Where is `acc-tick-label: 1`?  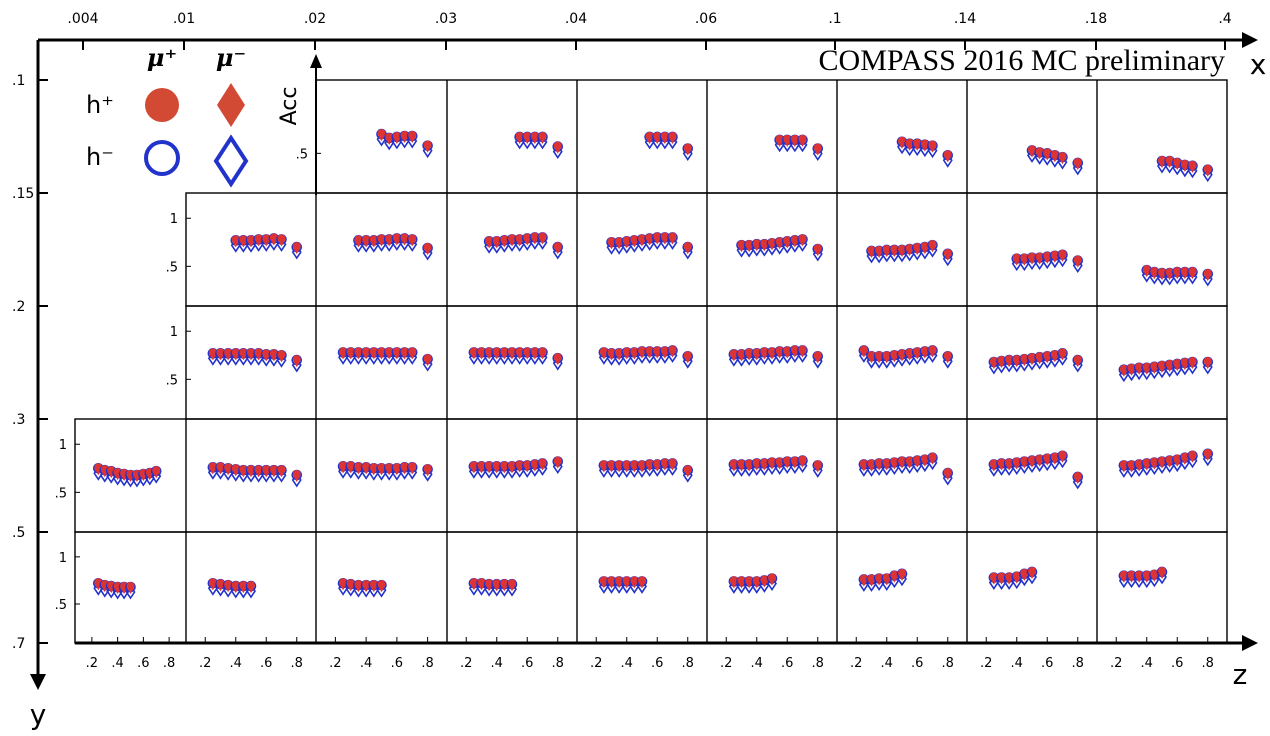 acc-tick-label: 1 is located at coordinates (63, 445).